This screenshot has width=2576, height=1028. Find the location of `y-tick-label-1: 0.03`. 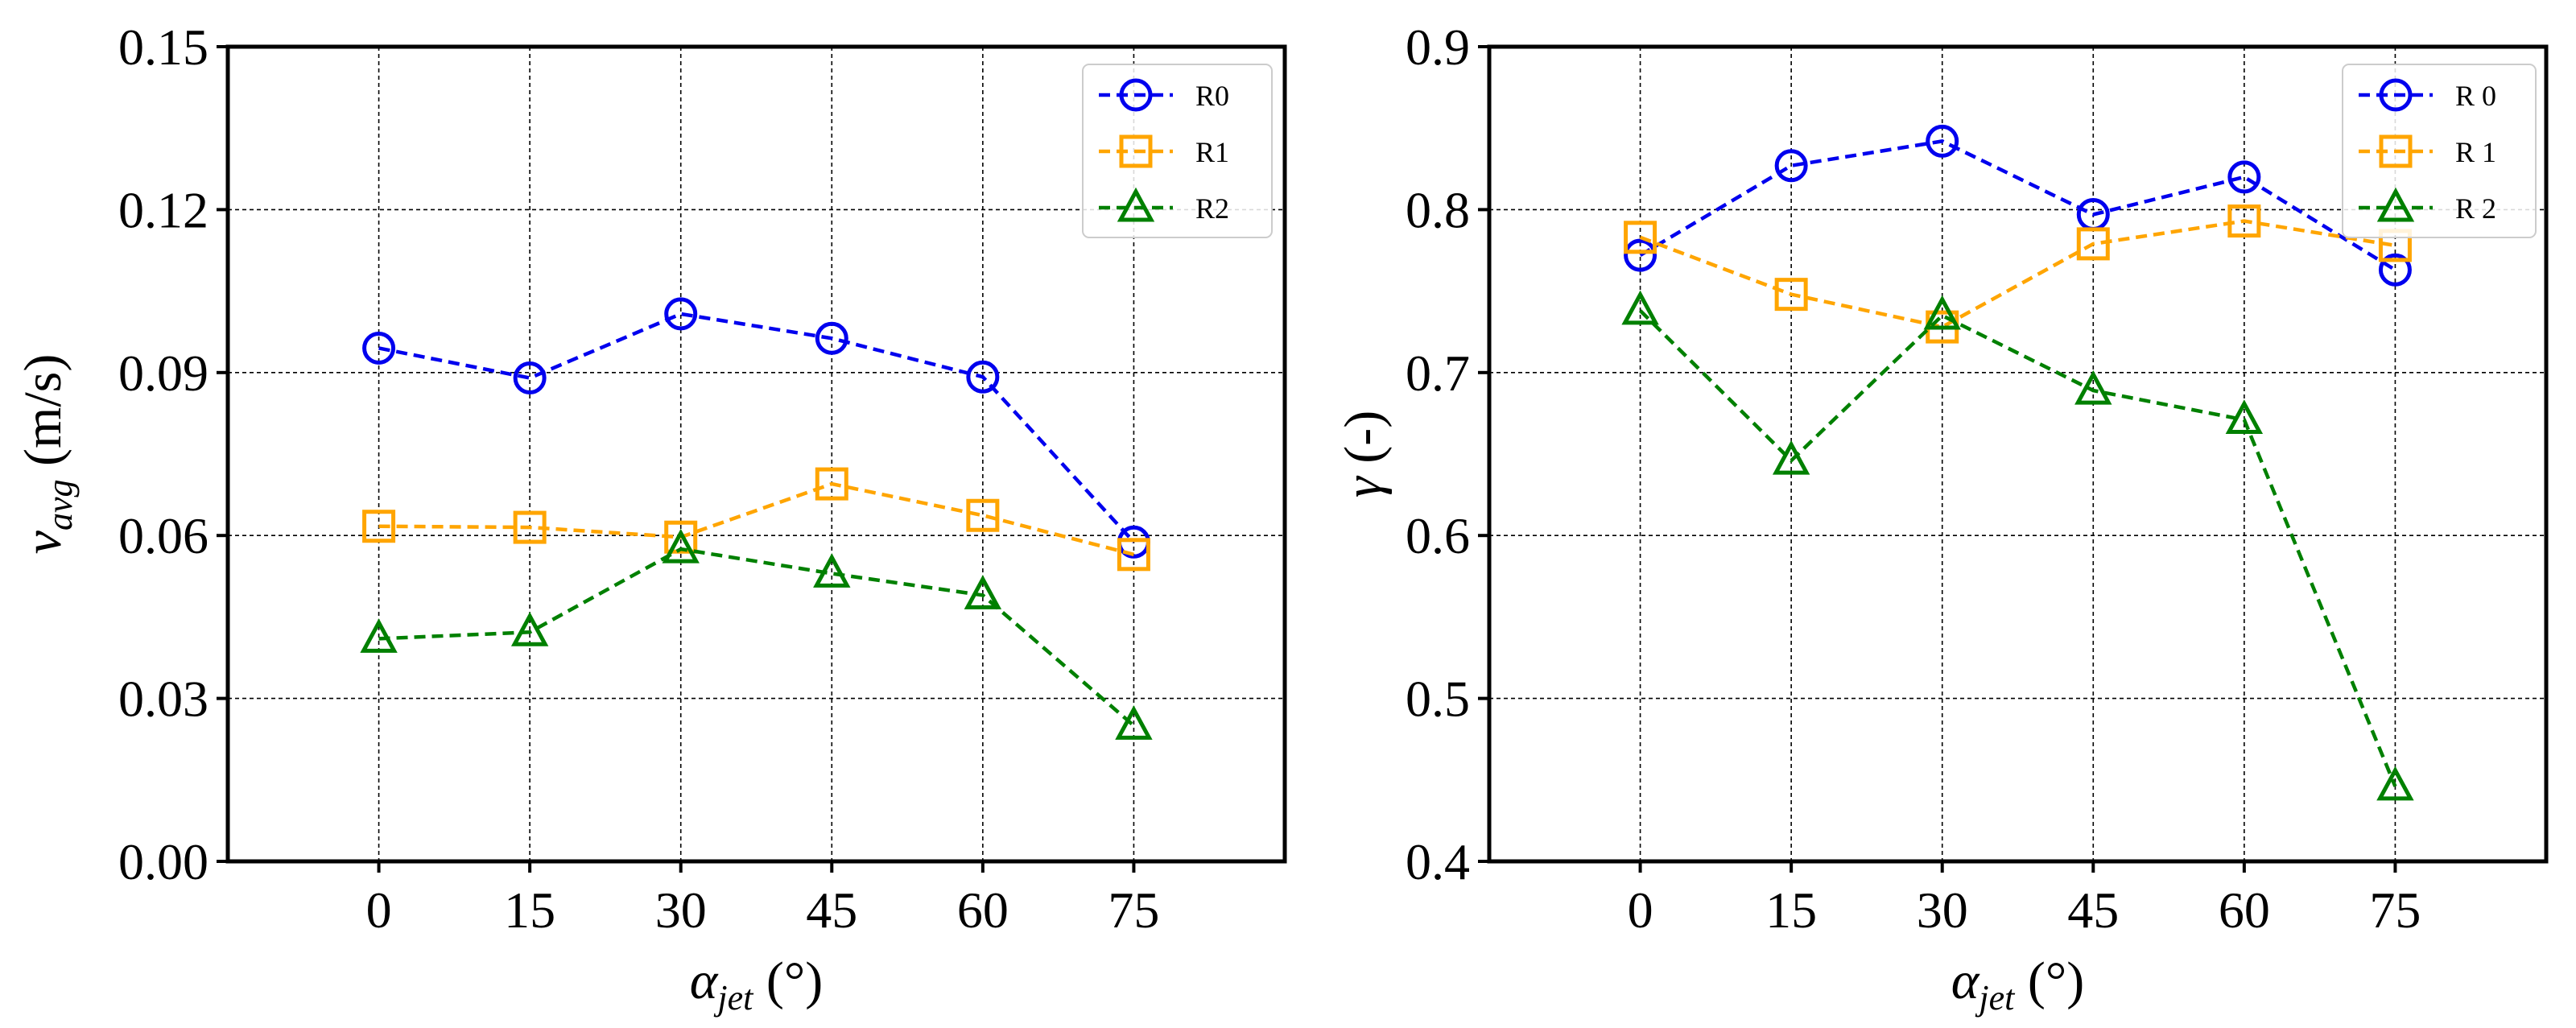

y-tick-label-1: 0.03 is located at coordinates (163, 699).